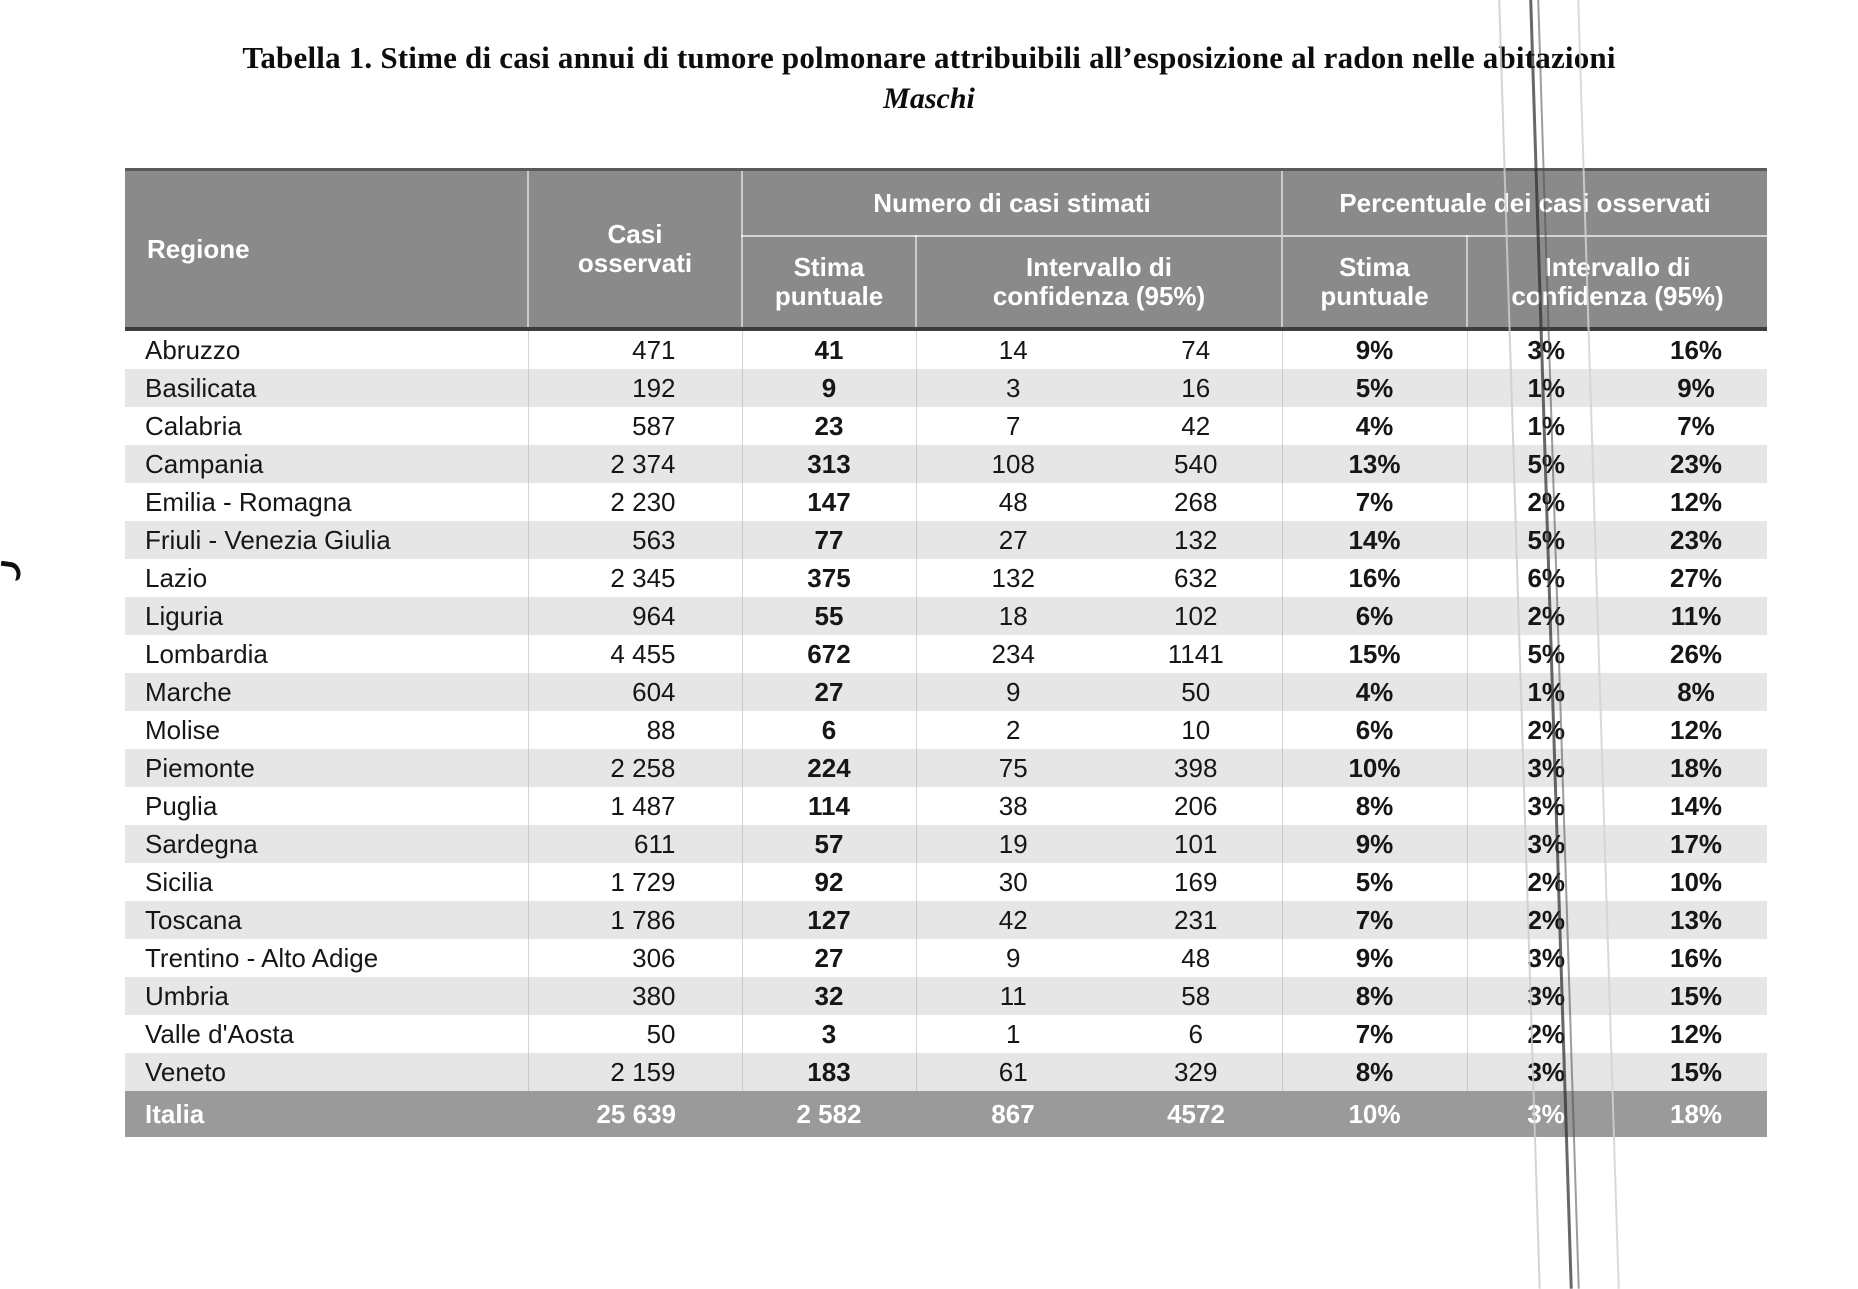 This screenshot has height=1289, width=1858. What do you see at coordinates (1011, 203) in the screenshot?
I see `group-header-numero-casi-stimati: Numero di casi stimati` at bounding box center [1011, 203].